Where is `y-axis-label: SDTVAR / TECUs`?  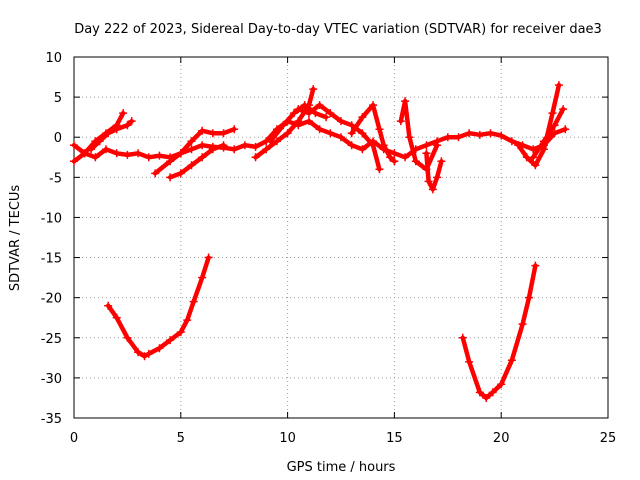
y-axis-label: SDTVAR / TECUs is located at coordinates (15, 238).